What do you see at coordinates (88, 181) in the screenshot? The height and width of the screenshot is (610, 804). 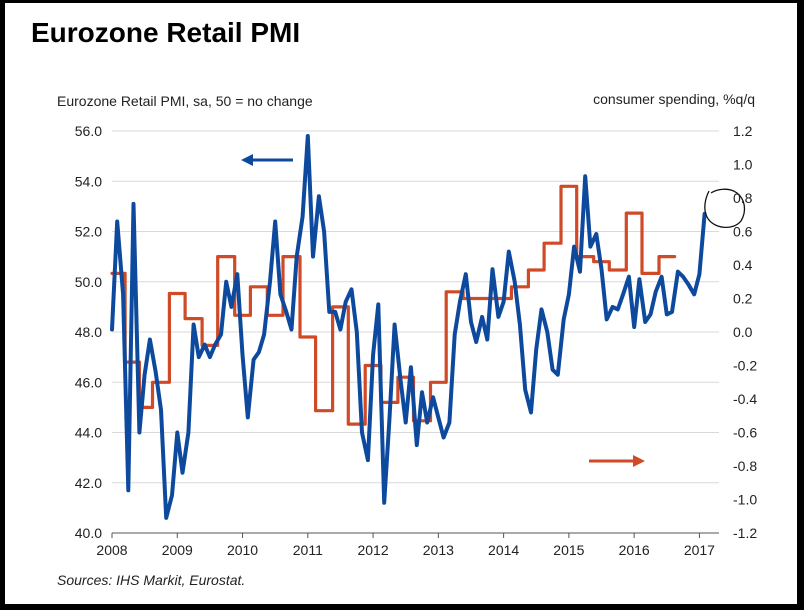 I see `left-tick-label: 54.0` at bounding box center [88, 181].